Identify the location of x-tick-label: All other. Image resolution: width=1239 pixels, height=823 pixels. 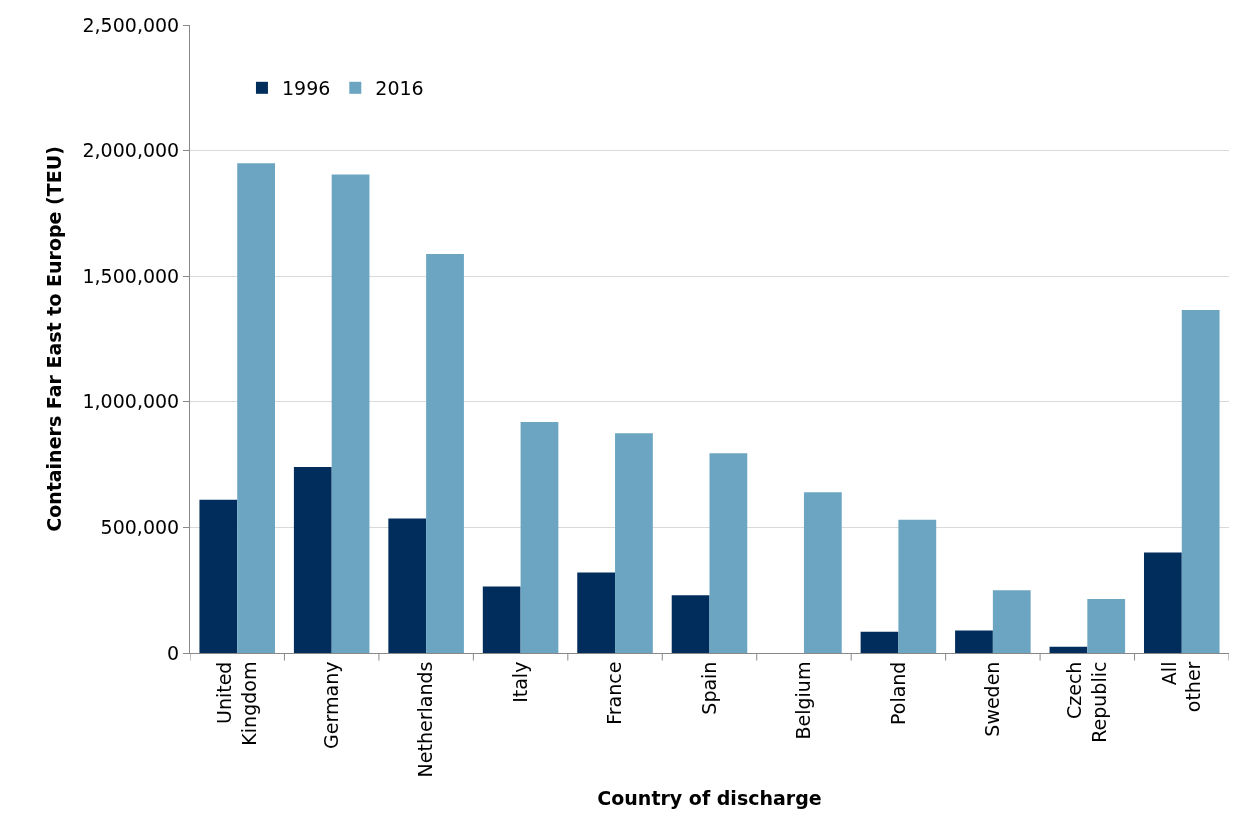
(1181, 687).